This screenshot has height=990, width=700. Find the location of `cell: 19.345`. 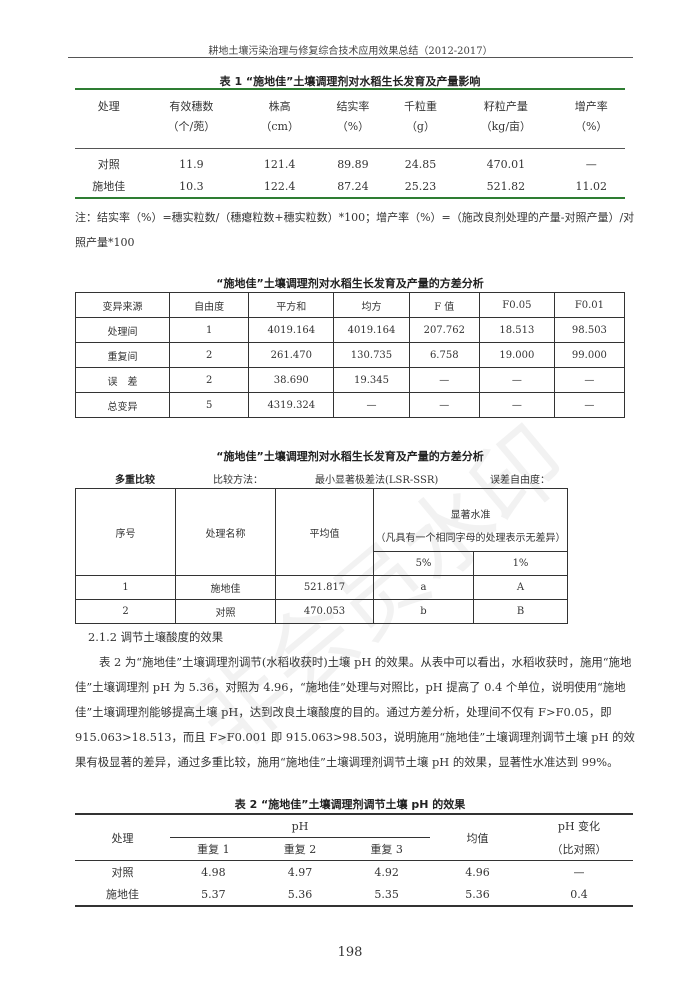

cell: 19.345 is located at coordinates (371, 380).